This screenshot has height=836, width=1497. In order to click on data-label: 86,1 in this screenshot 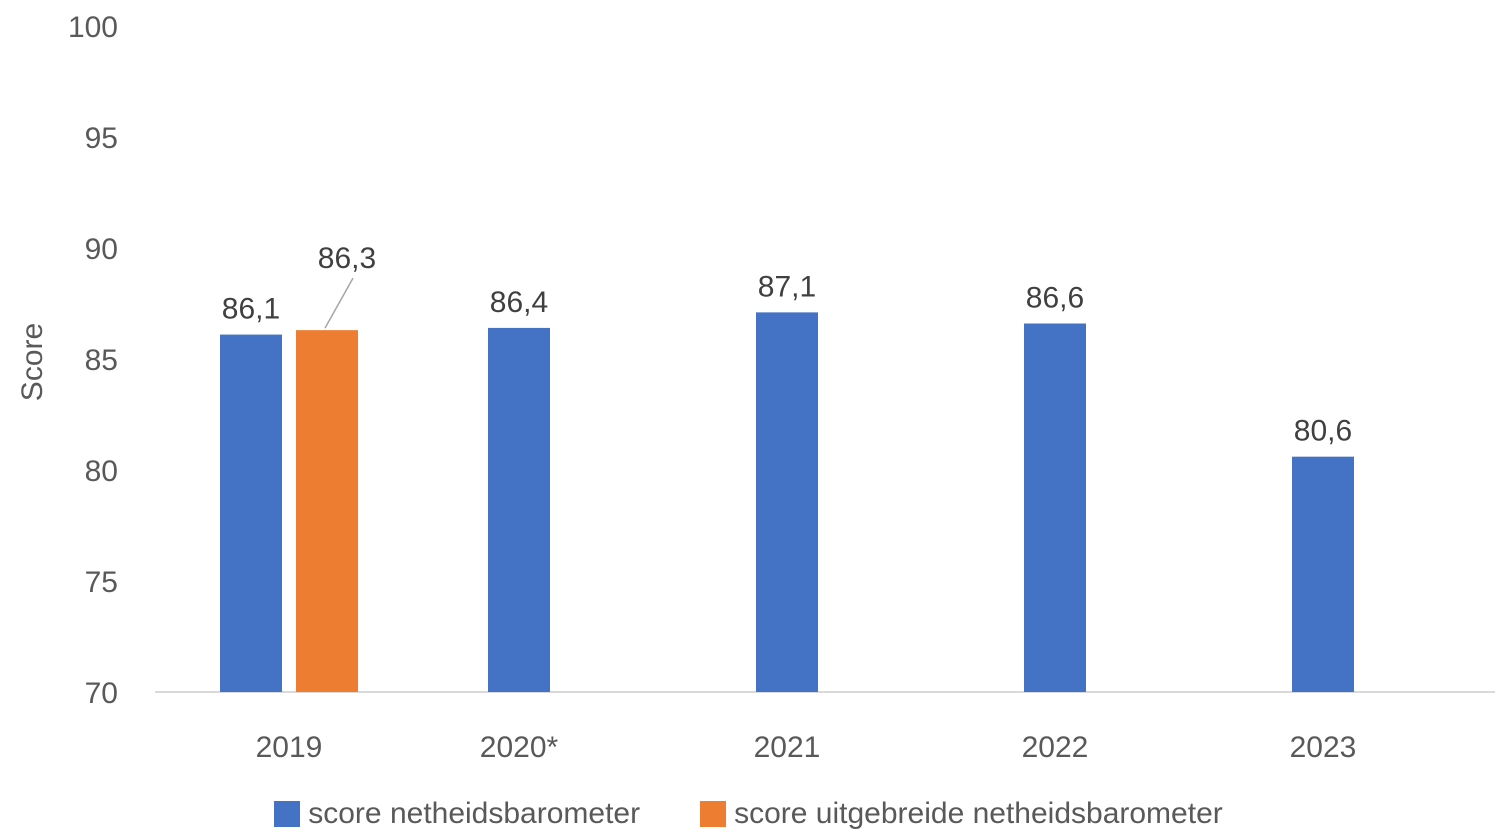, I will do `click(251, 309)`.